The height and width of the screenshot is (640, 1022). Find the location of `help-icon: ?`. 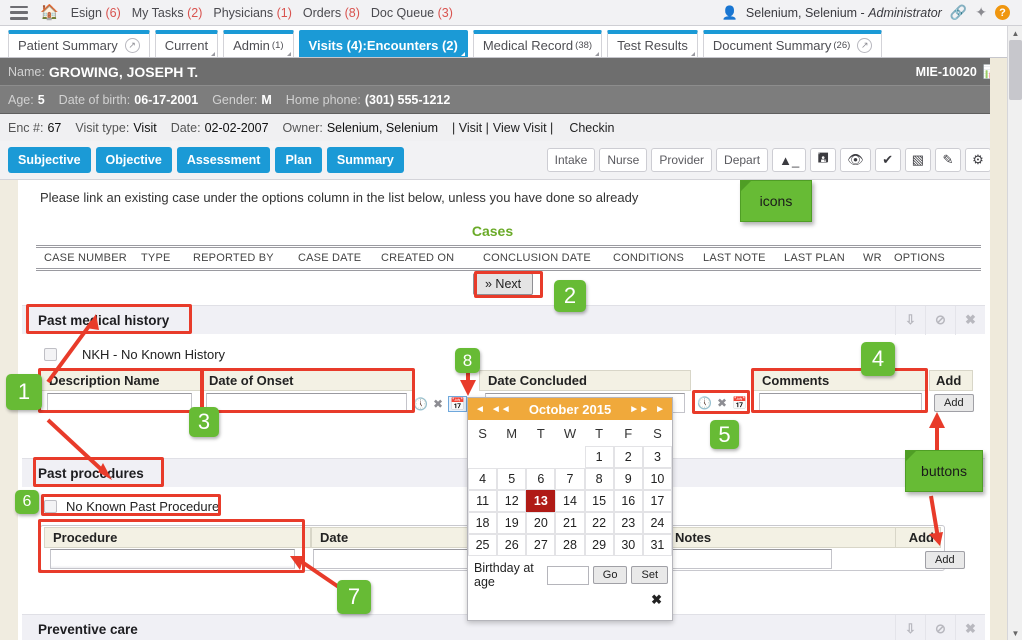

help-icon: ? is located at coordinates (1002, 12).